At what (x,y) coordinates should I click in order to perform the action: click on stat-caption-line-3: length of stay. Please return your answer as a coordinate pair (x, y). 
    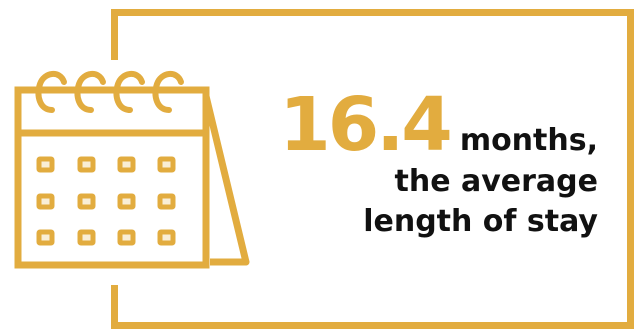
    Looking at the image, I should click on (480, 221).